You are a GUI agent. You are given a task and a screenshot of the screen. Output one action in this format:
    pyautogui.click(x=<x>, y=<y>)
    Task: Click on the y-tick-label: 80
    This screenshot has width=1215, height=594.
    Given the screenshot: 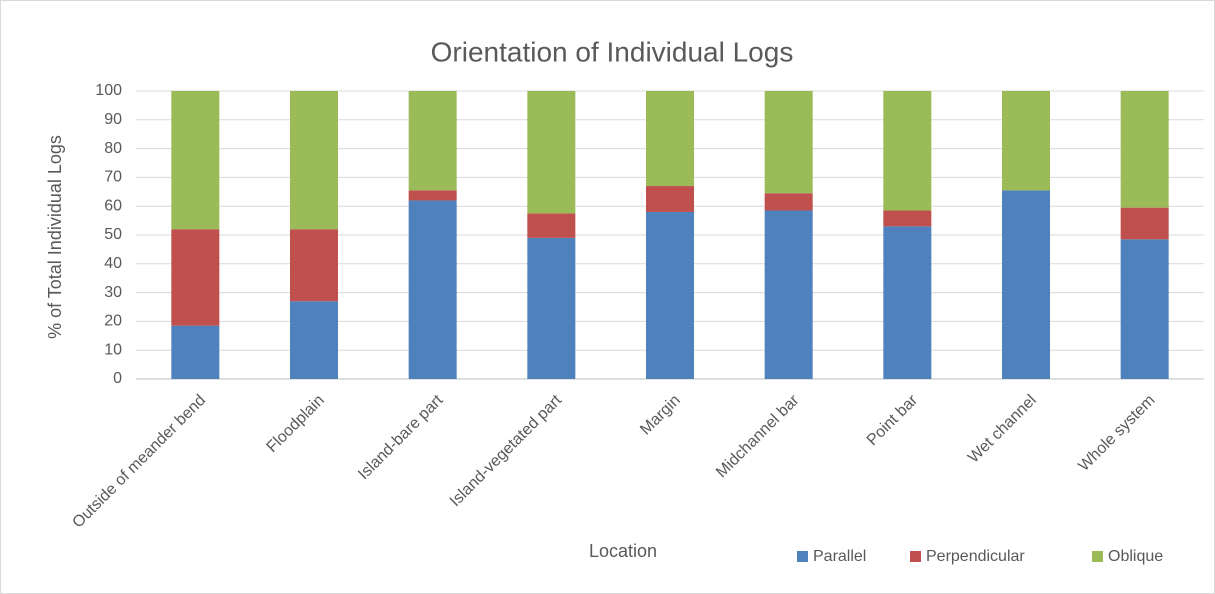 What is the action you would take?
    pyautogui.click(x=113, y=148)
    